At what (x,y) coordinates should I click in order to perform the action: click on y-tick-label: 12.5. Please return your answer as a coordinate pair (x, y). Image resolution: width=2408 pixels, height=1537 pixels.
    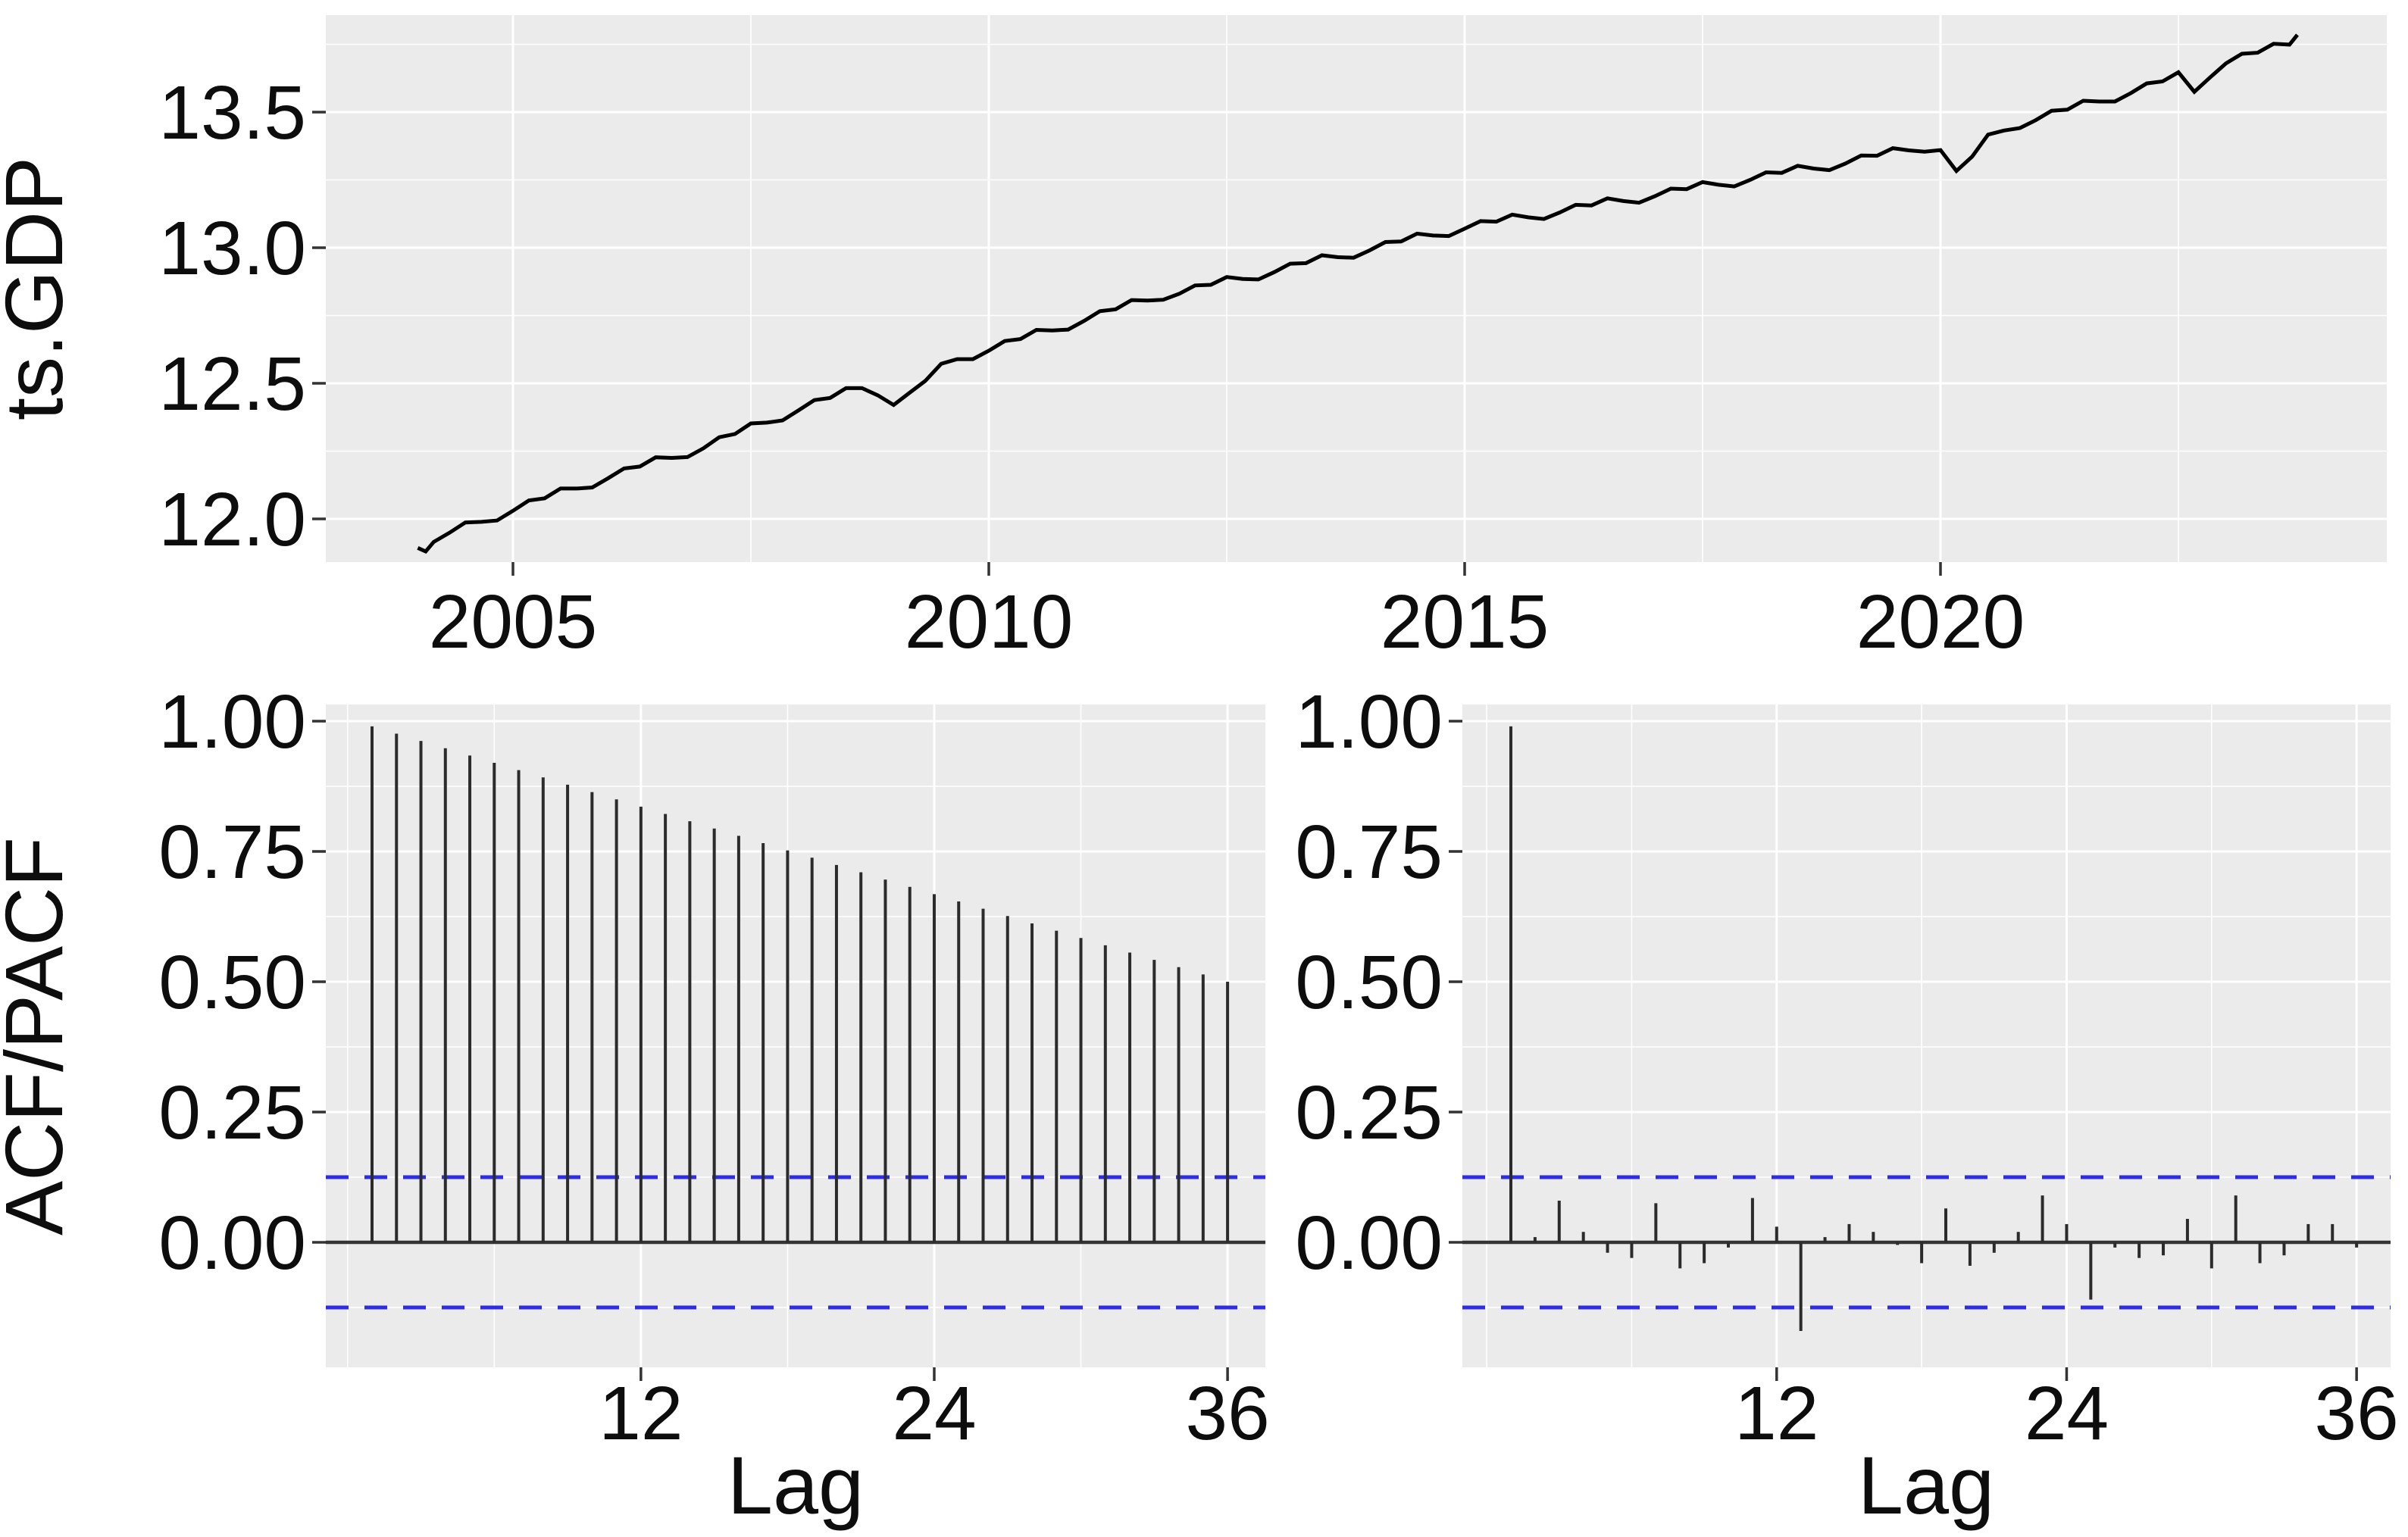
    Looking at the image, I should click on (232, 384).